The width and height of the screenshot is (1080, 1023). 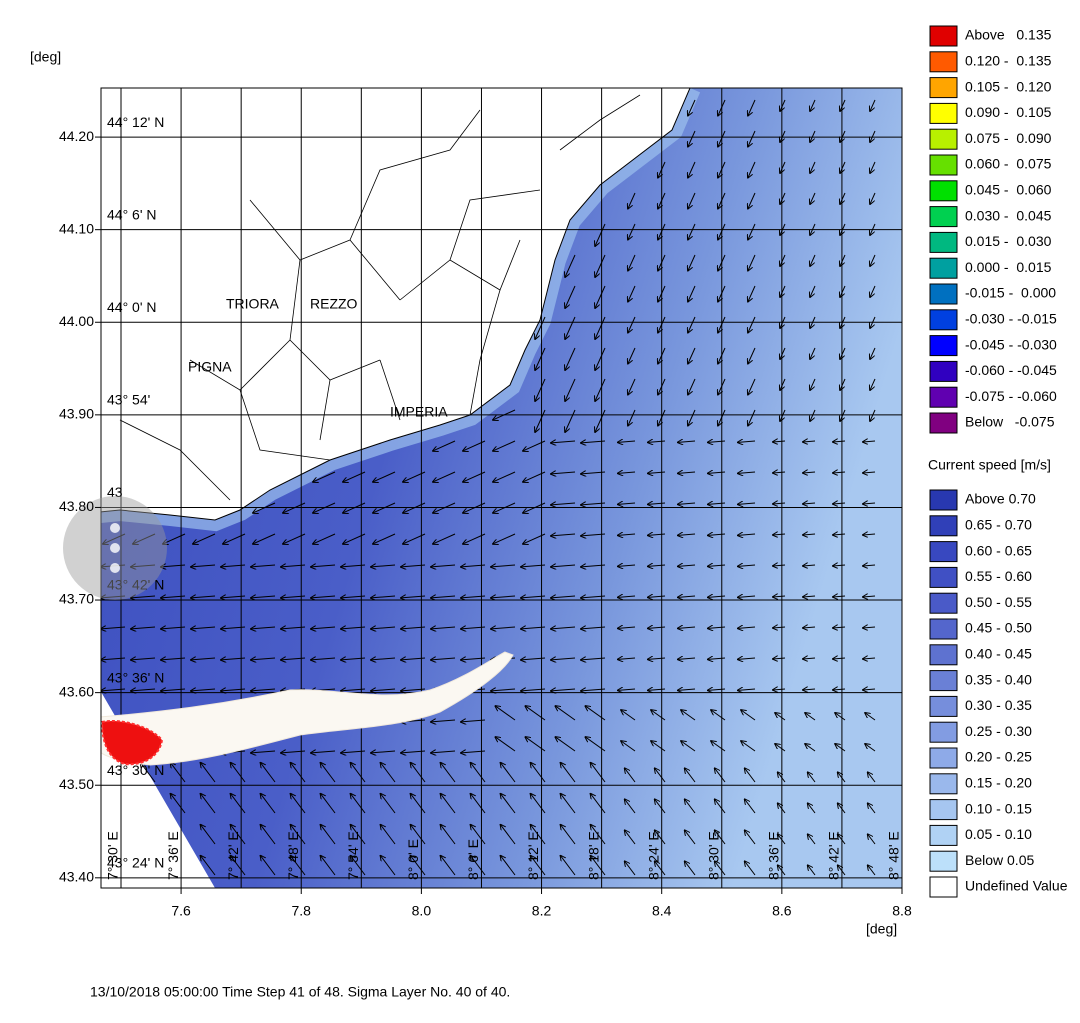 I want to click on graticule-label: 8° 12' E, so click(x=533, y=855).